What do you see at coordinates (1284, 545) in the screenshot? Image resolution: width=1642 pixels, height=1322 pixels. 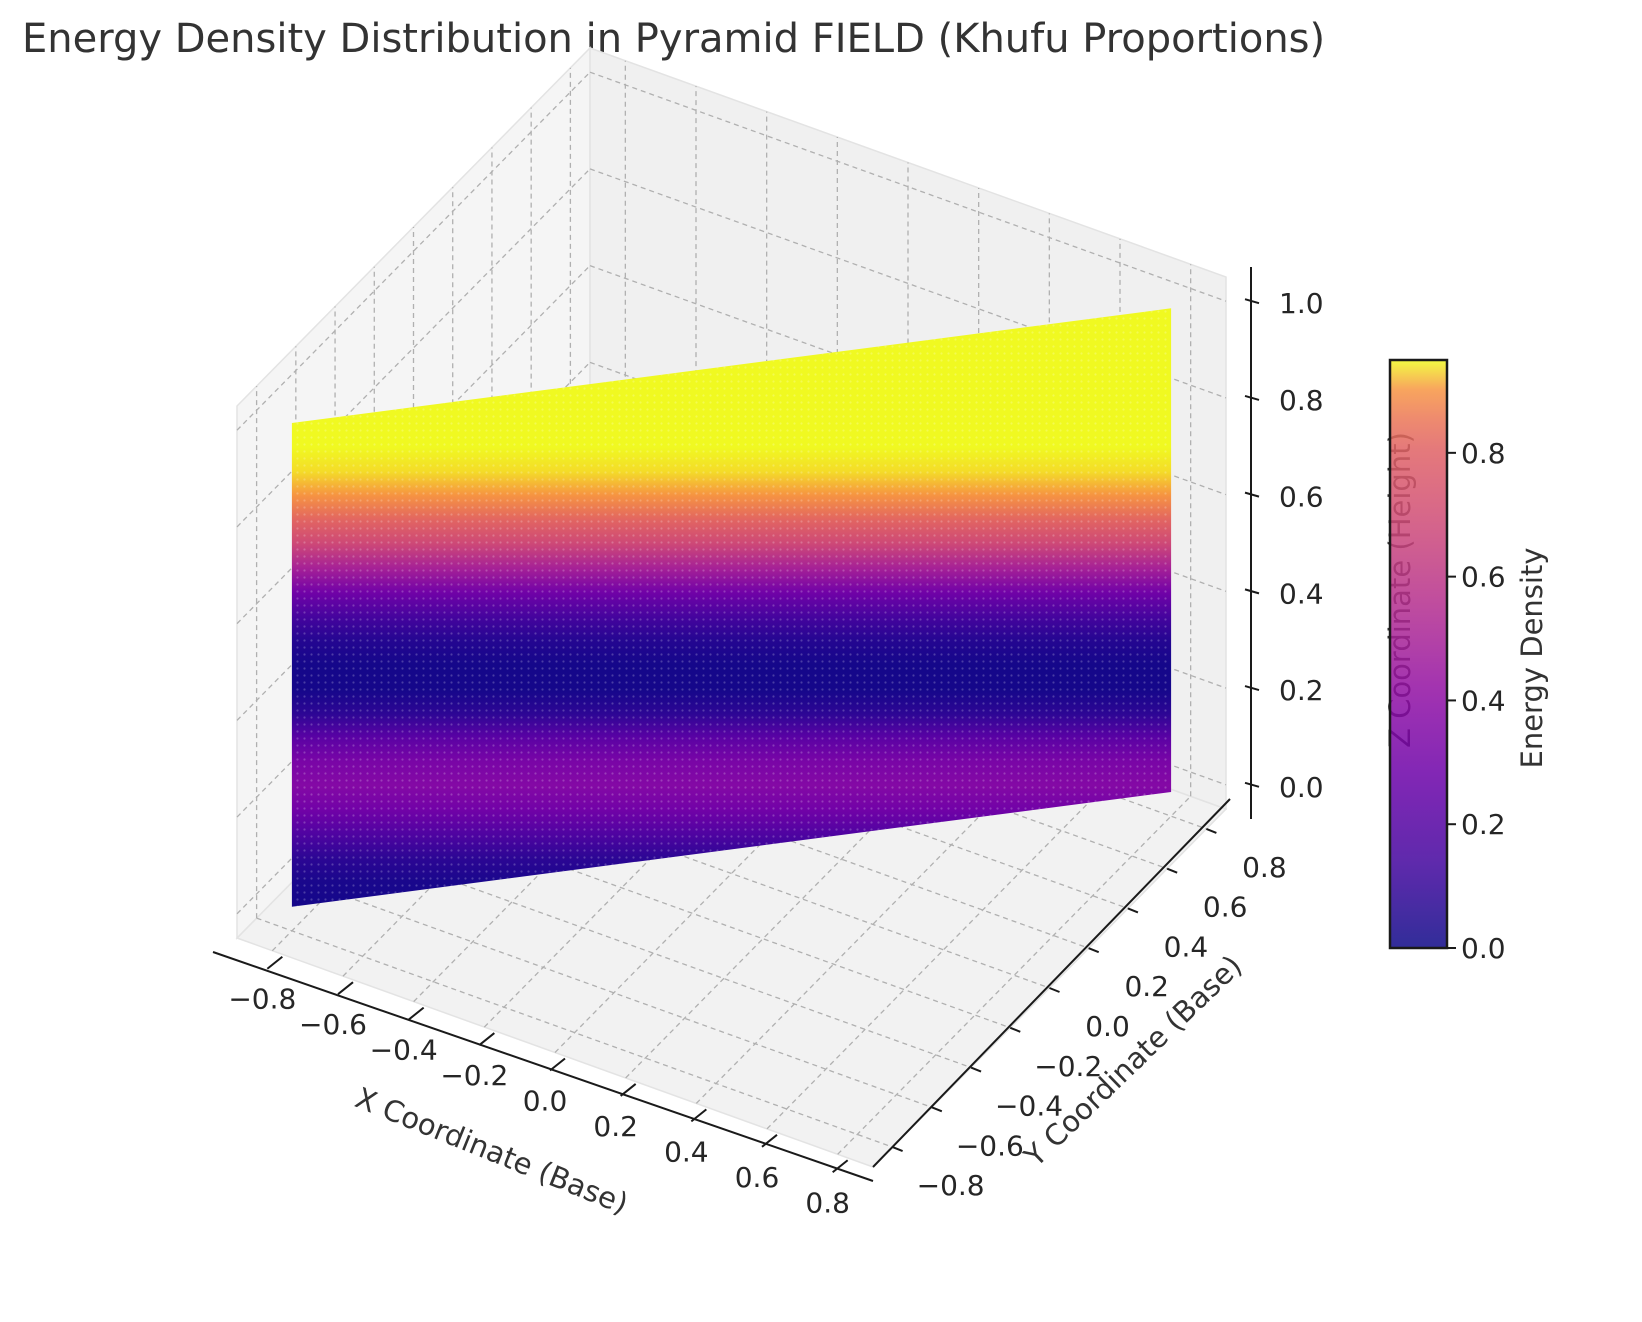 I see `z-axis-ticks: 0.0 0.2 0.4 0.6 0.8 1.0` at bounding box center [1284, 545].